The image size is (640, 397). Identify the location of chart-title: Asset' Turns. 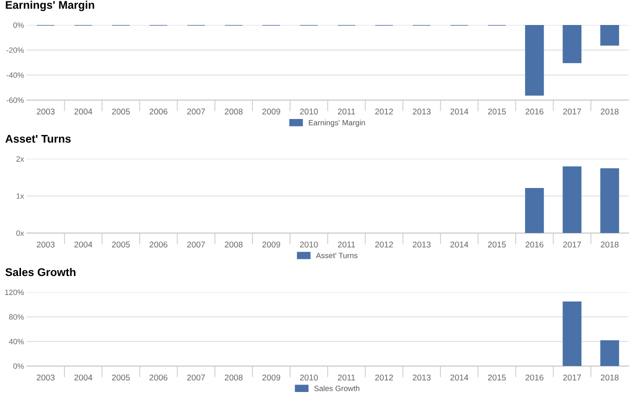
(38, 138).